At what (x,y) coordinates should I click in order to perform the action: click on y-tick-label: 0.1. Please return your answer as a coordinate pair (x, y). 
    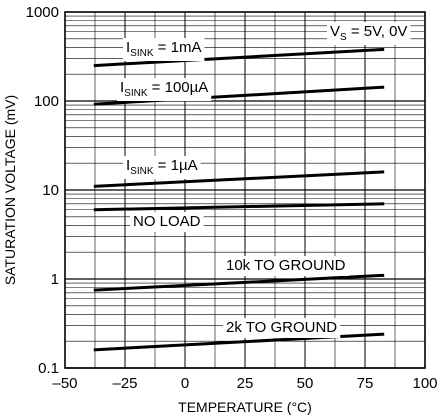
    Looking at the image, I should click on (48, 368).